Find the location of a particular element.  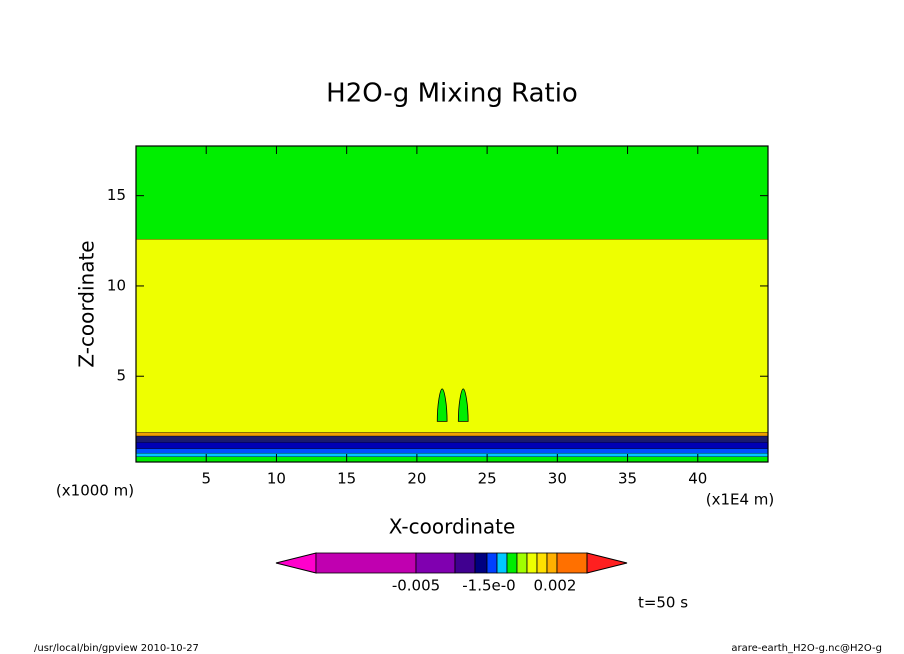

colorbar-label: -1.5e-0 is located at coordinates (488, 586).